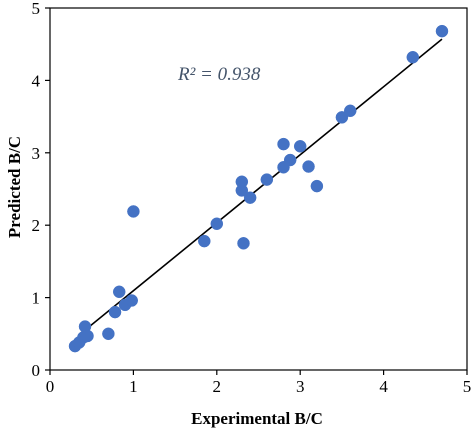  Describe the element at coordinates (257, 418) in the screenshot. I see `x-axis-title: Experimental B/C` at that location.